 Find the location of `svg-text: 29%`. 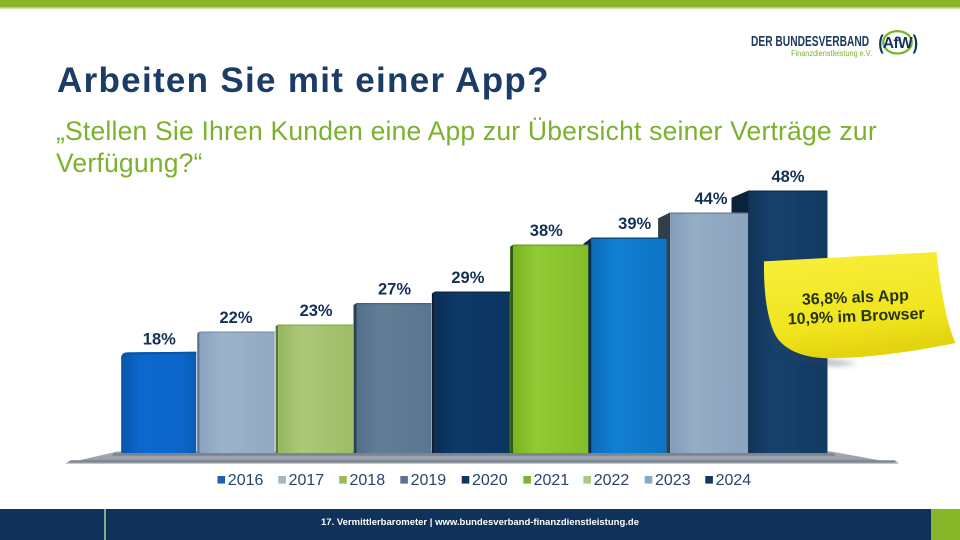

svg-text: 29% is located at coordinates (467, 278).